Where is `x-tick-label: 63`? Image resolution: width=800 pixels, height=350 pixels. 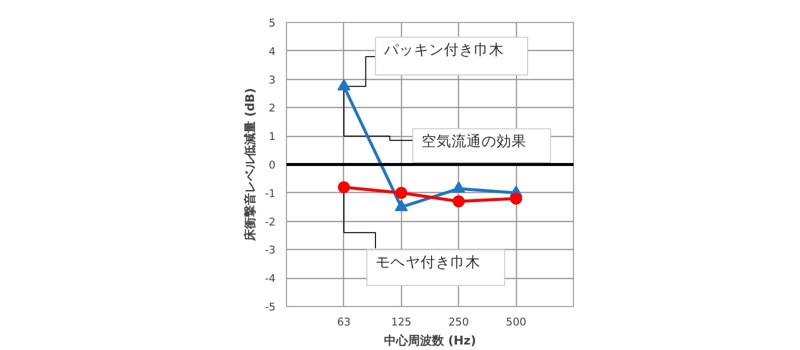 x-tick-label: 63 is located at coordinates (344, 322).